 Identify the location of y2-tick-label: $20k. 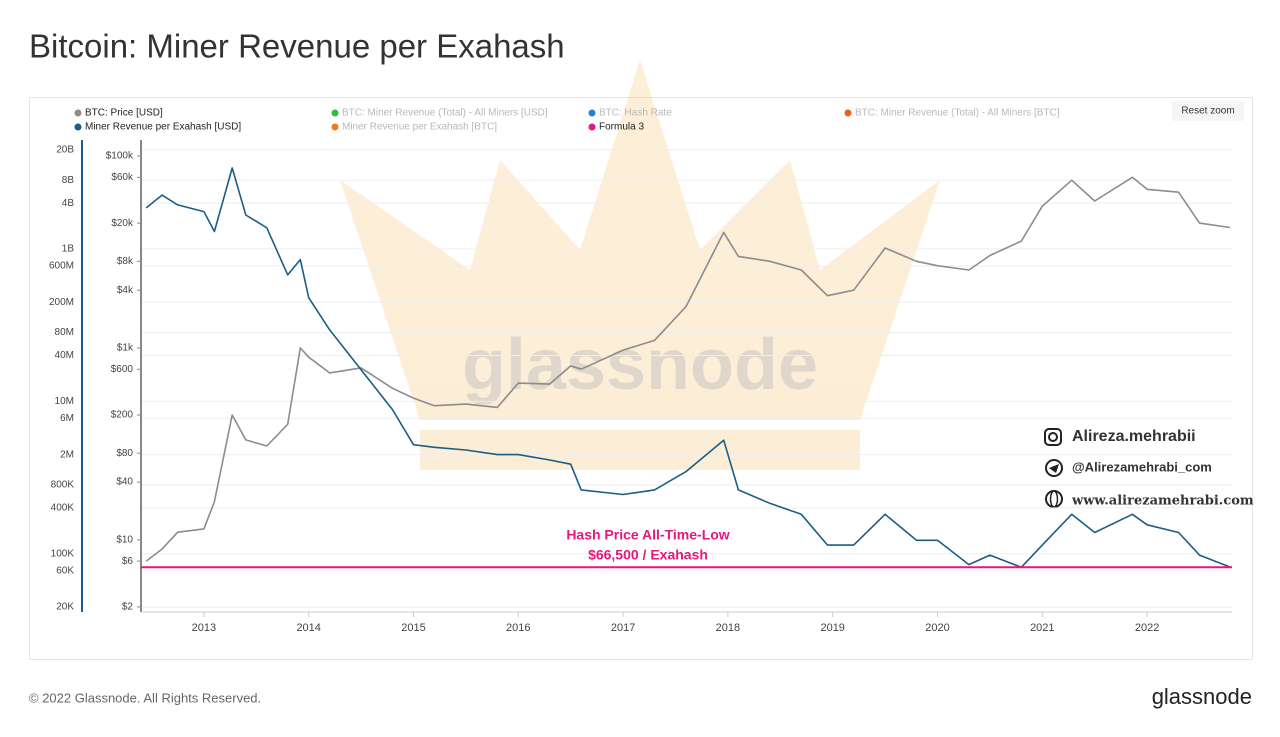
(122, 223).